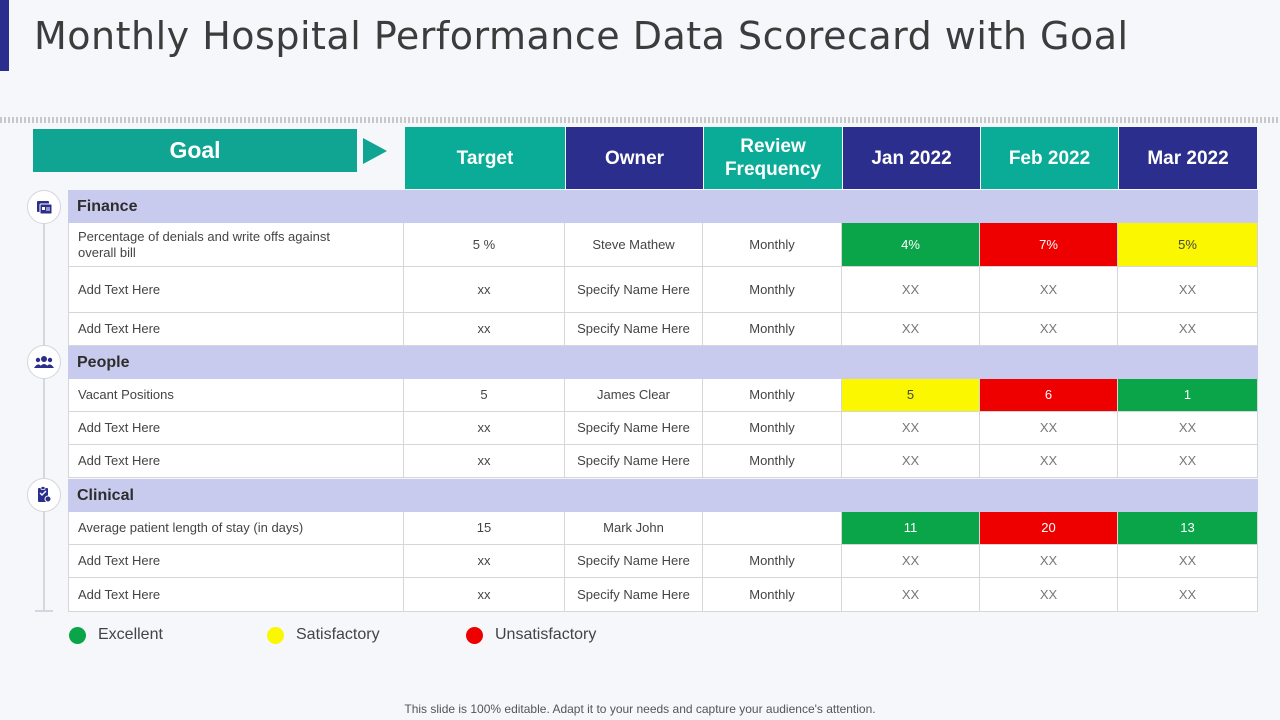 The image size is (1280, 720). I want to click on legend-unsatisfactory: Unsatisfactory, so click(531, 635).